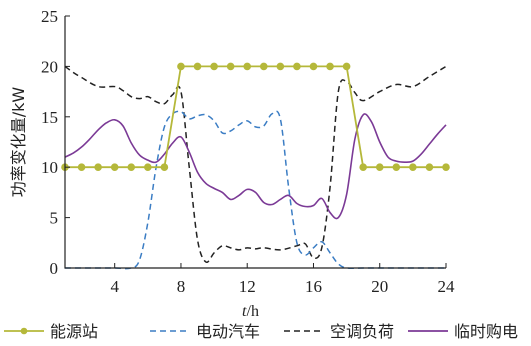 This screenshot has height=346, width=531. Describe the element at coordinates (54, 218) in the screenshot. I see `y-tick-label: 5` at that location.